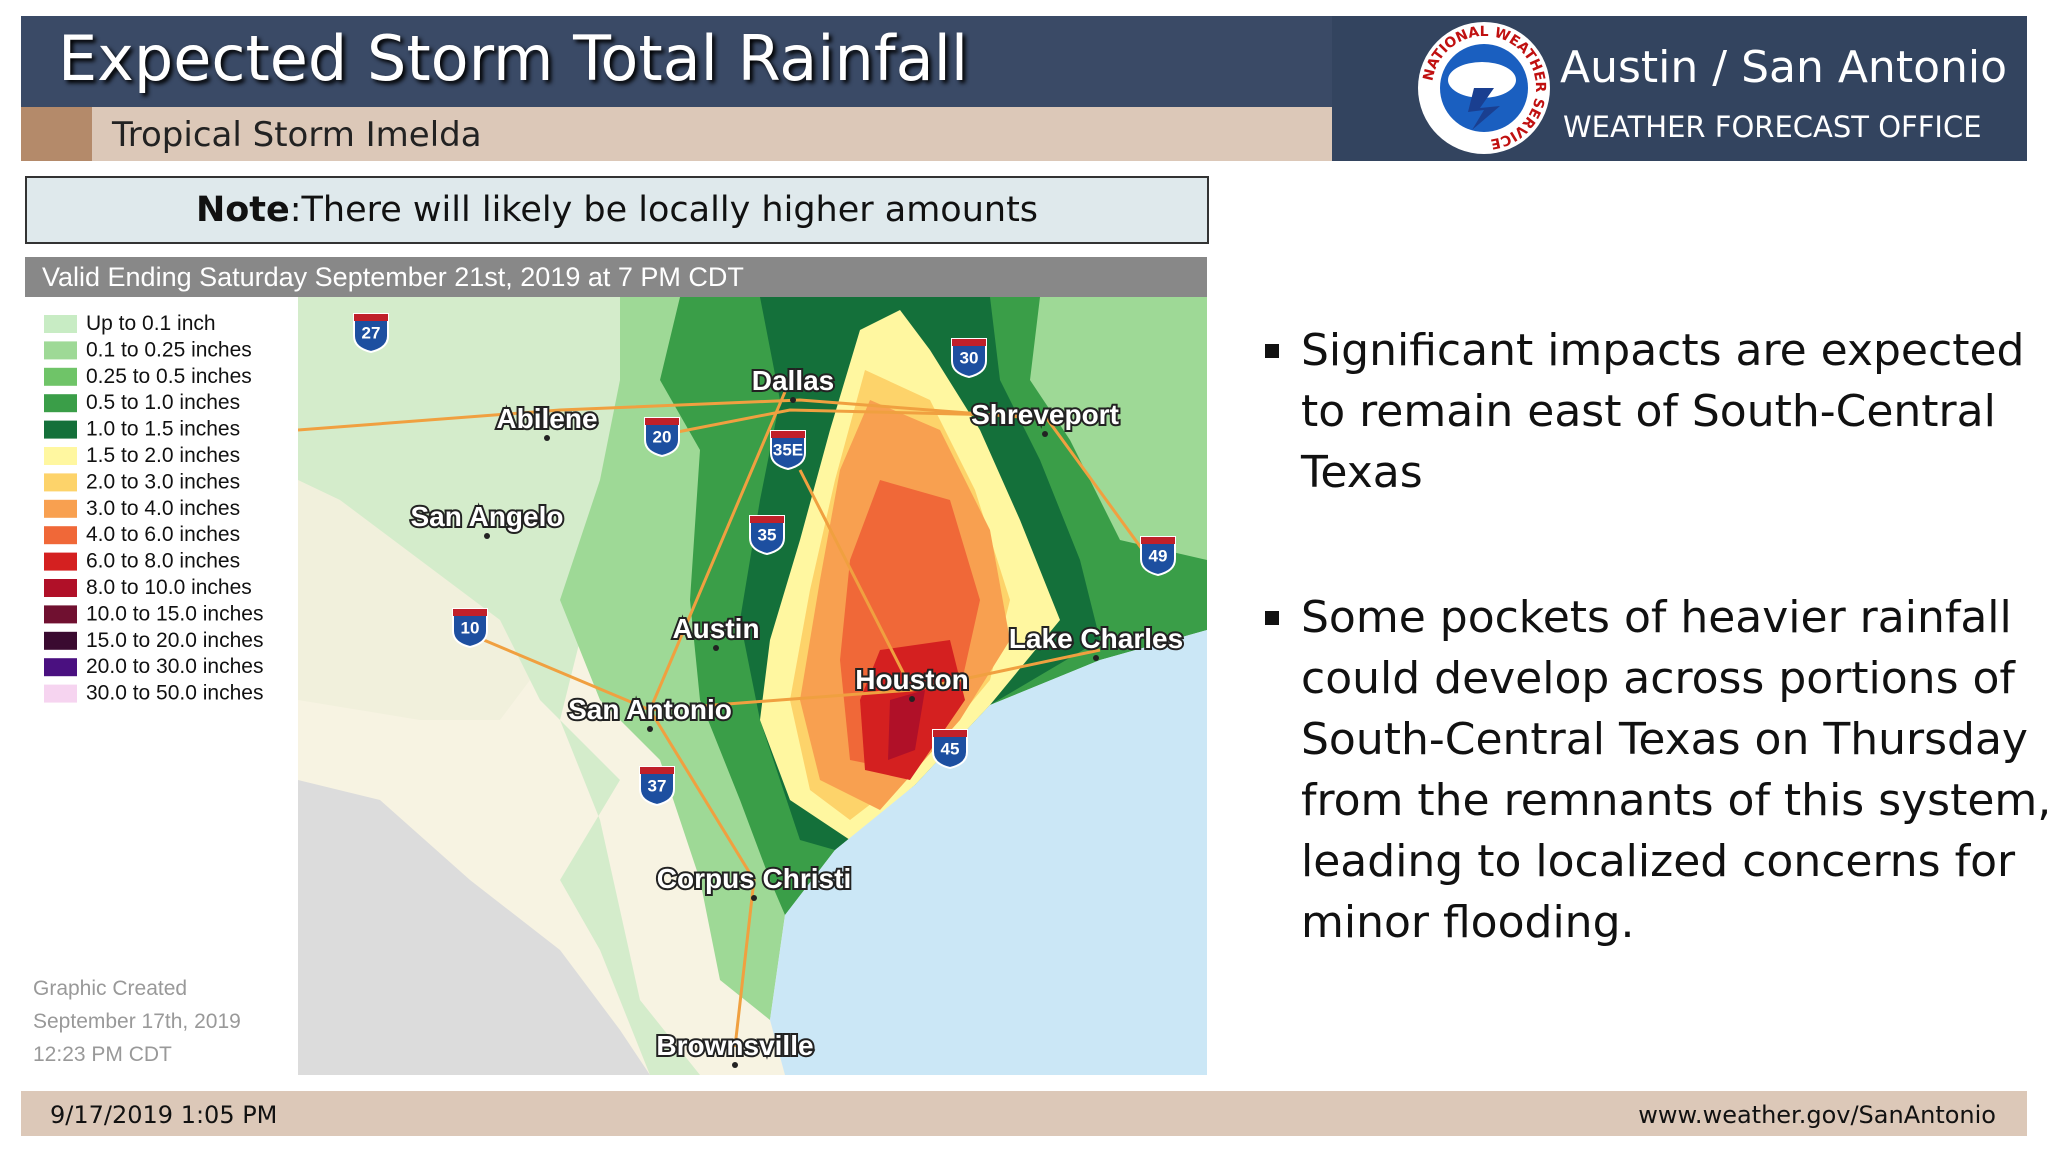 This screenshot has width=2048, height=1152. I want to click on interstate-shield: 10, so click(470, 628).